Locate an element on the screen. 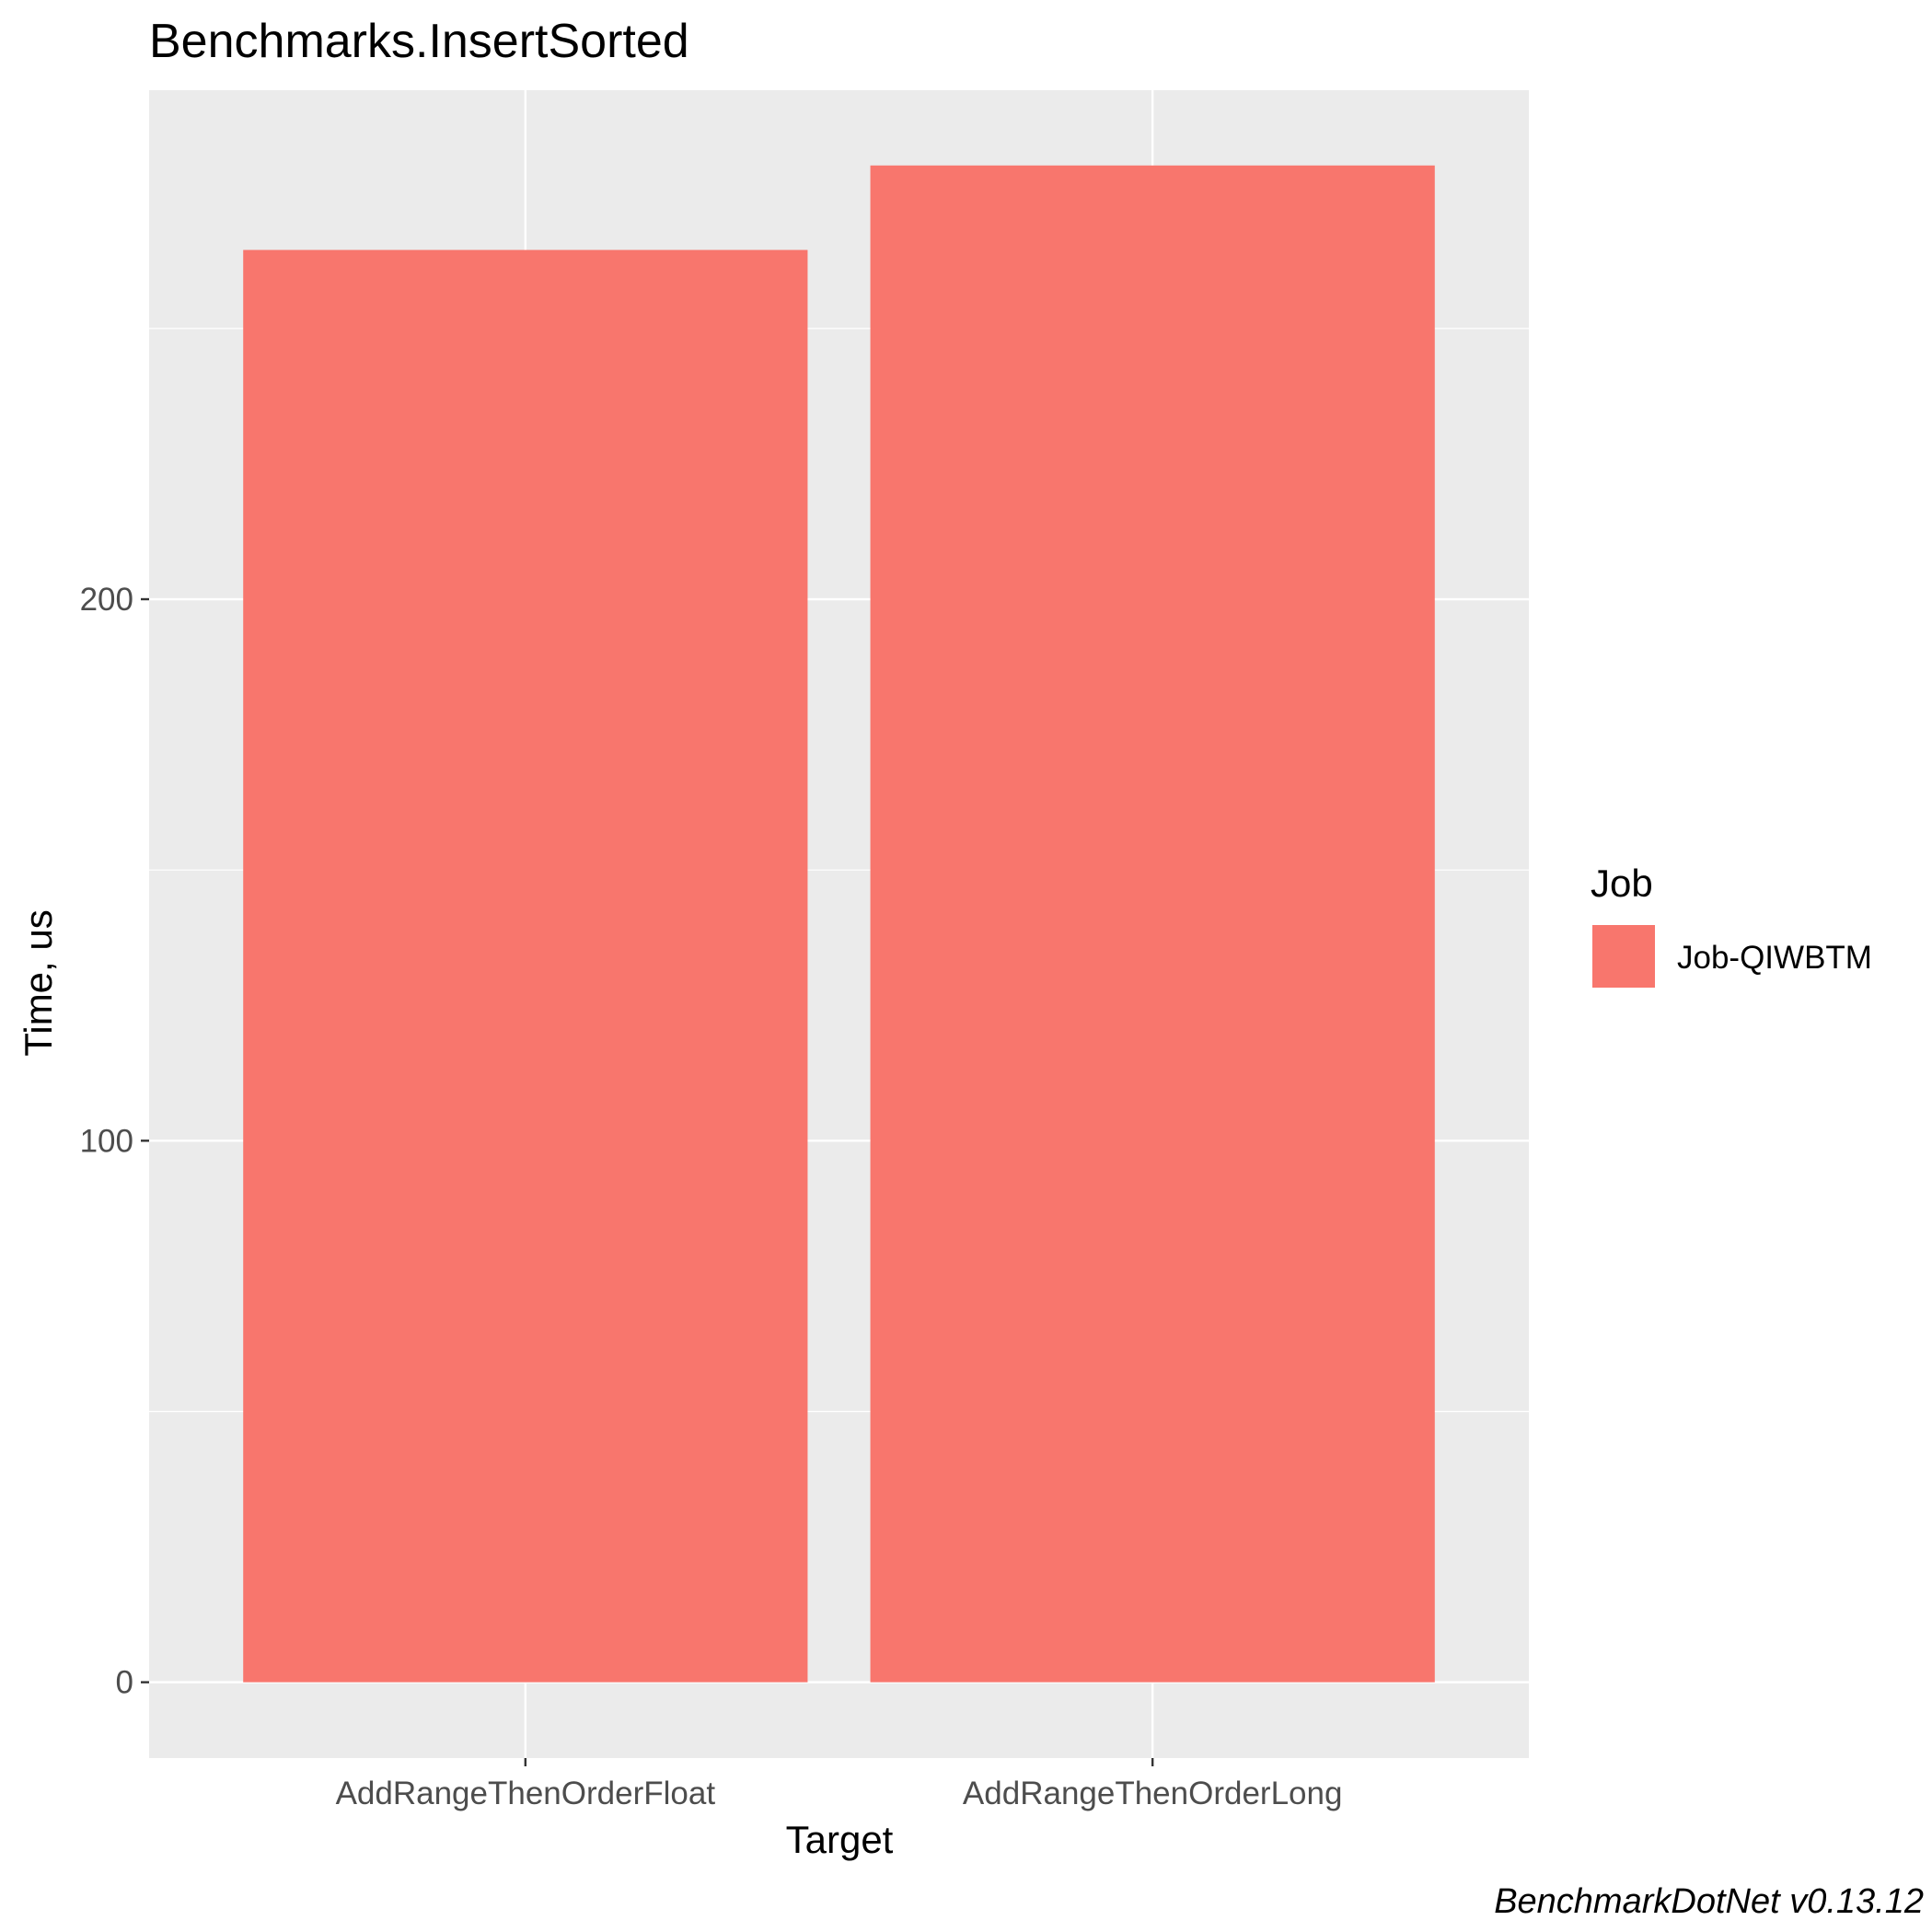 This screenshot has width=1932, height=1932. y-tick-label: 200 is located at coordinates (107, 600).